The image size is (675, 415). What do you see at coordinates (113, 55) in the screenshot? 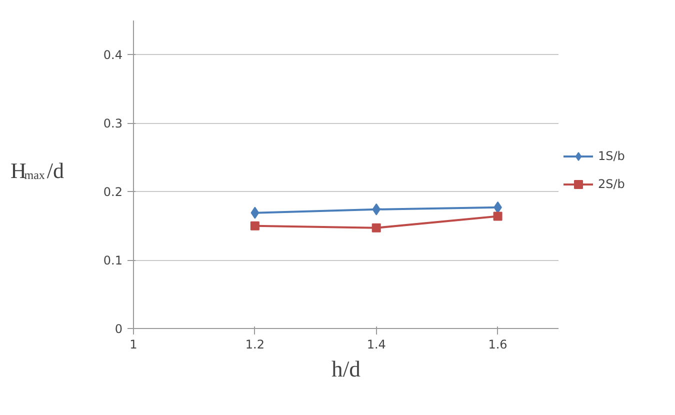
I see `y-tick-label: 0.4` at bounding box center [113, 55].